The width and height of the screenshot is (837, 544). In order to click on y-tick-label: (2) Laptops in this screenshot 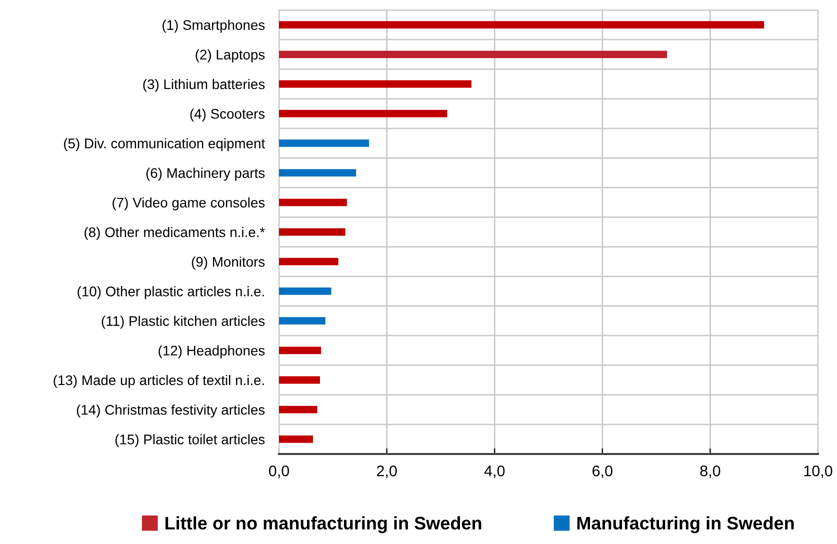, I will do `click(230, 55)`.